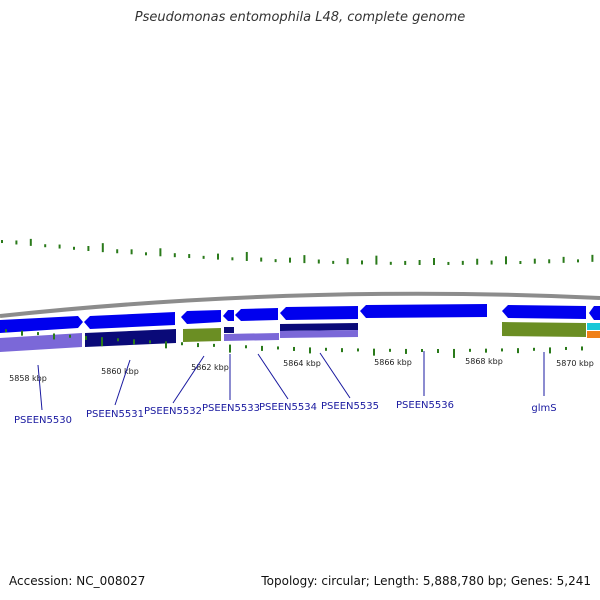 The height and width of the screenshot is (600, 600). I want to click on scale-label: 5866 kbp, so click(393, 362).